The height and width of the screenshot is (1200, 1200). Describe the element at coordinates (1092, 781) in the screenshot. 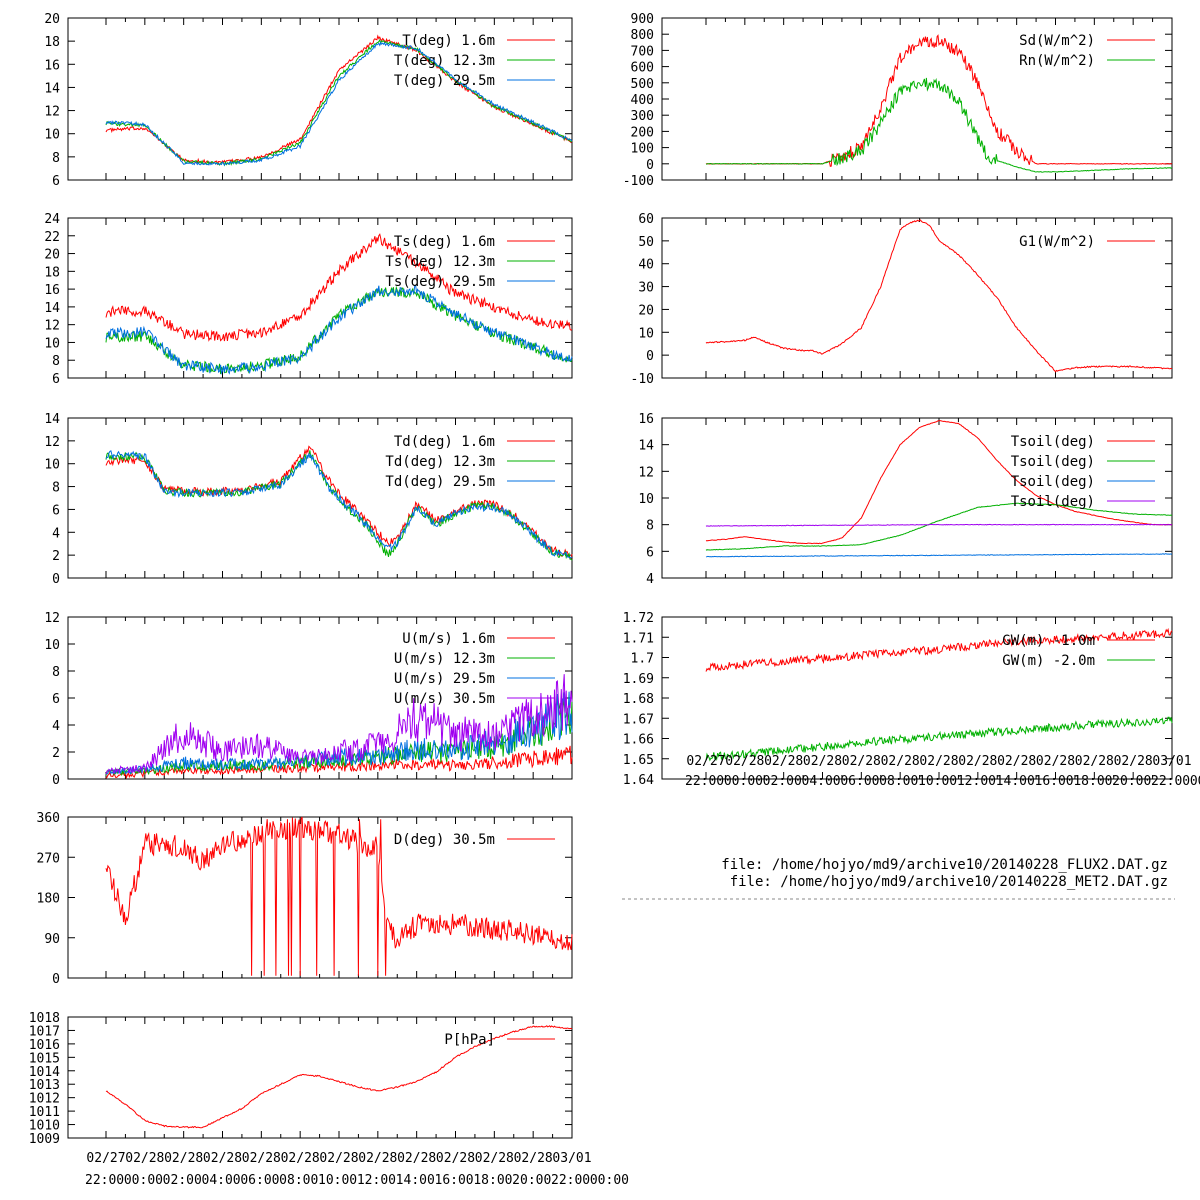

I see `x-time-label: 18:00` at that location.